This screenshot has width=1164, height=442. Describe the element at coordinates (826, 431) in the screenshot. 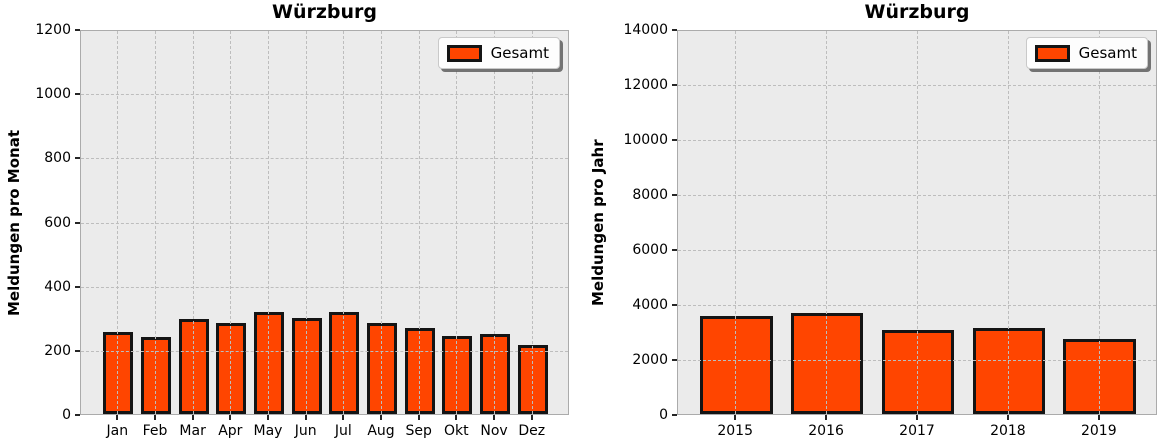

I see `x-tick-label: 2016` at that location.